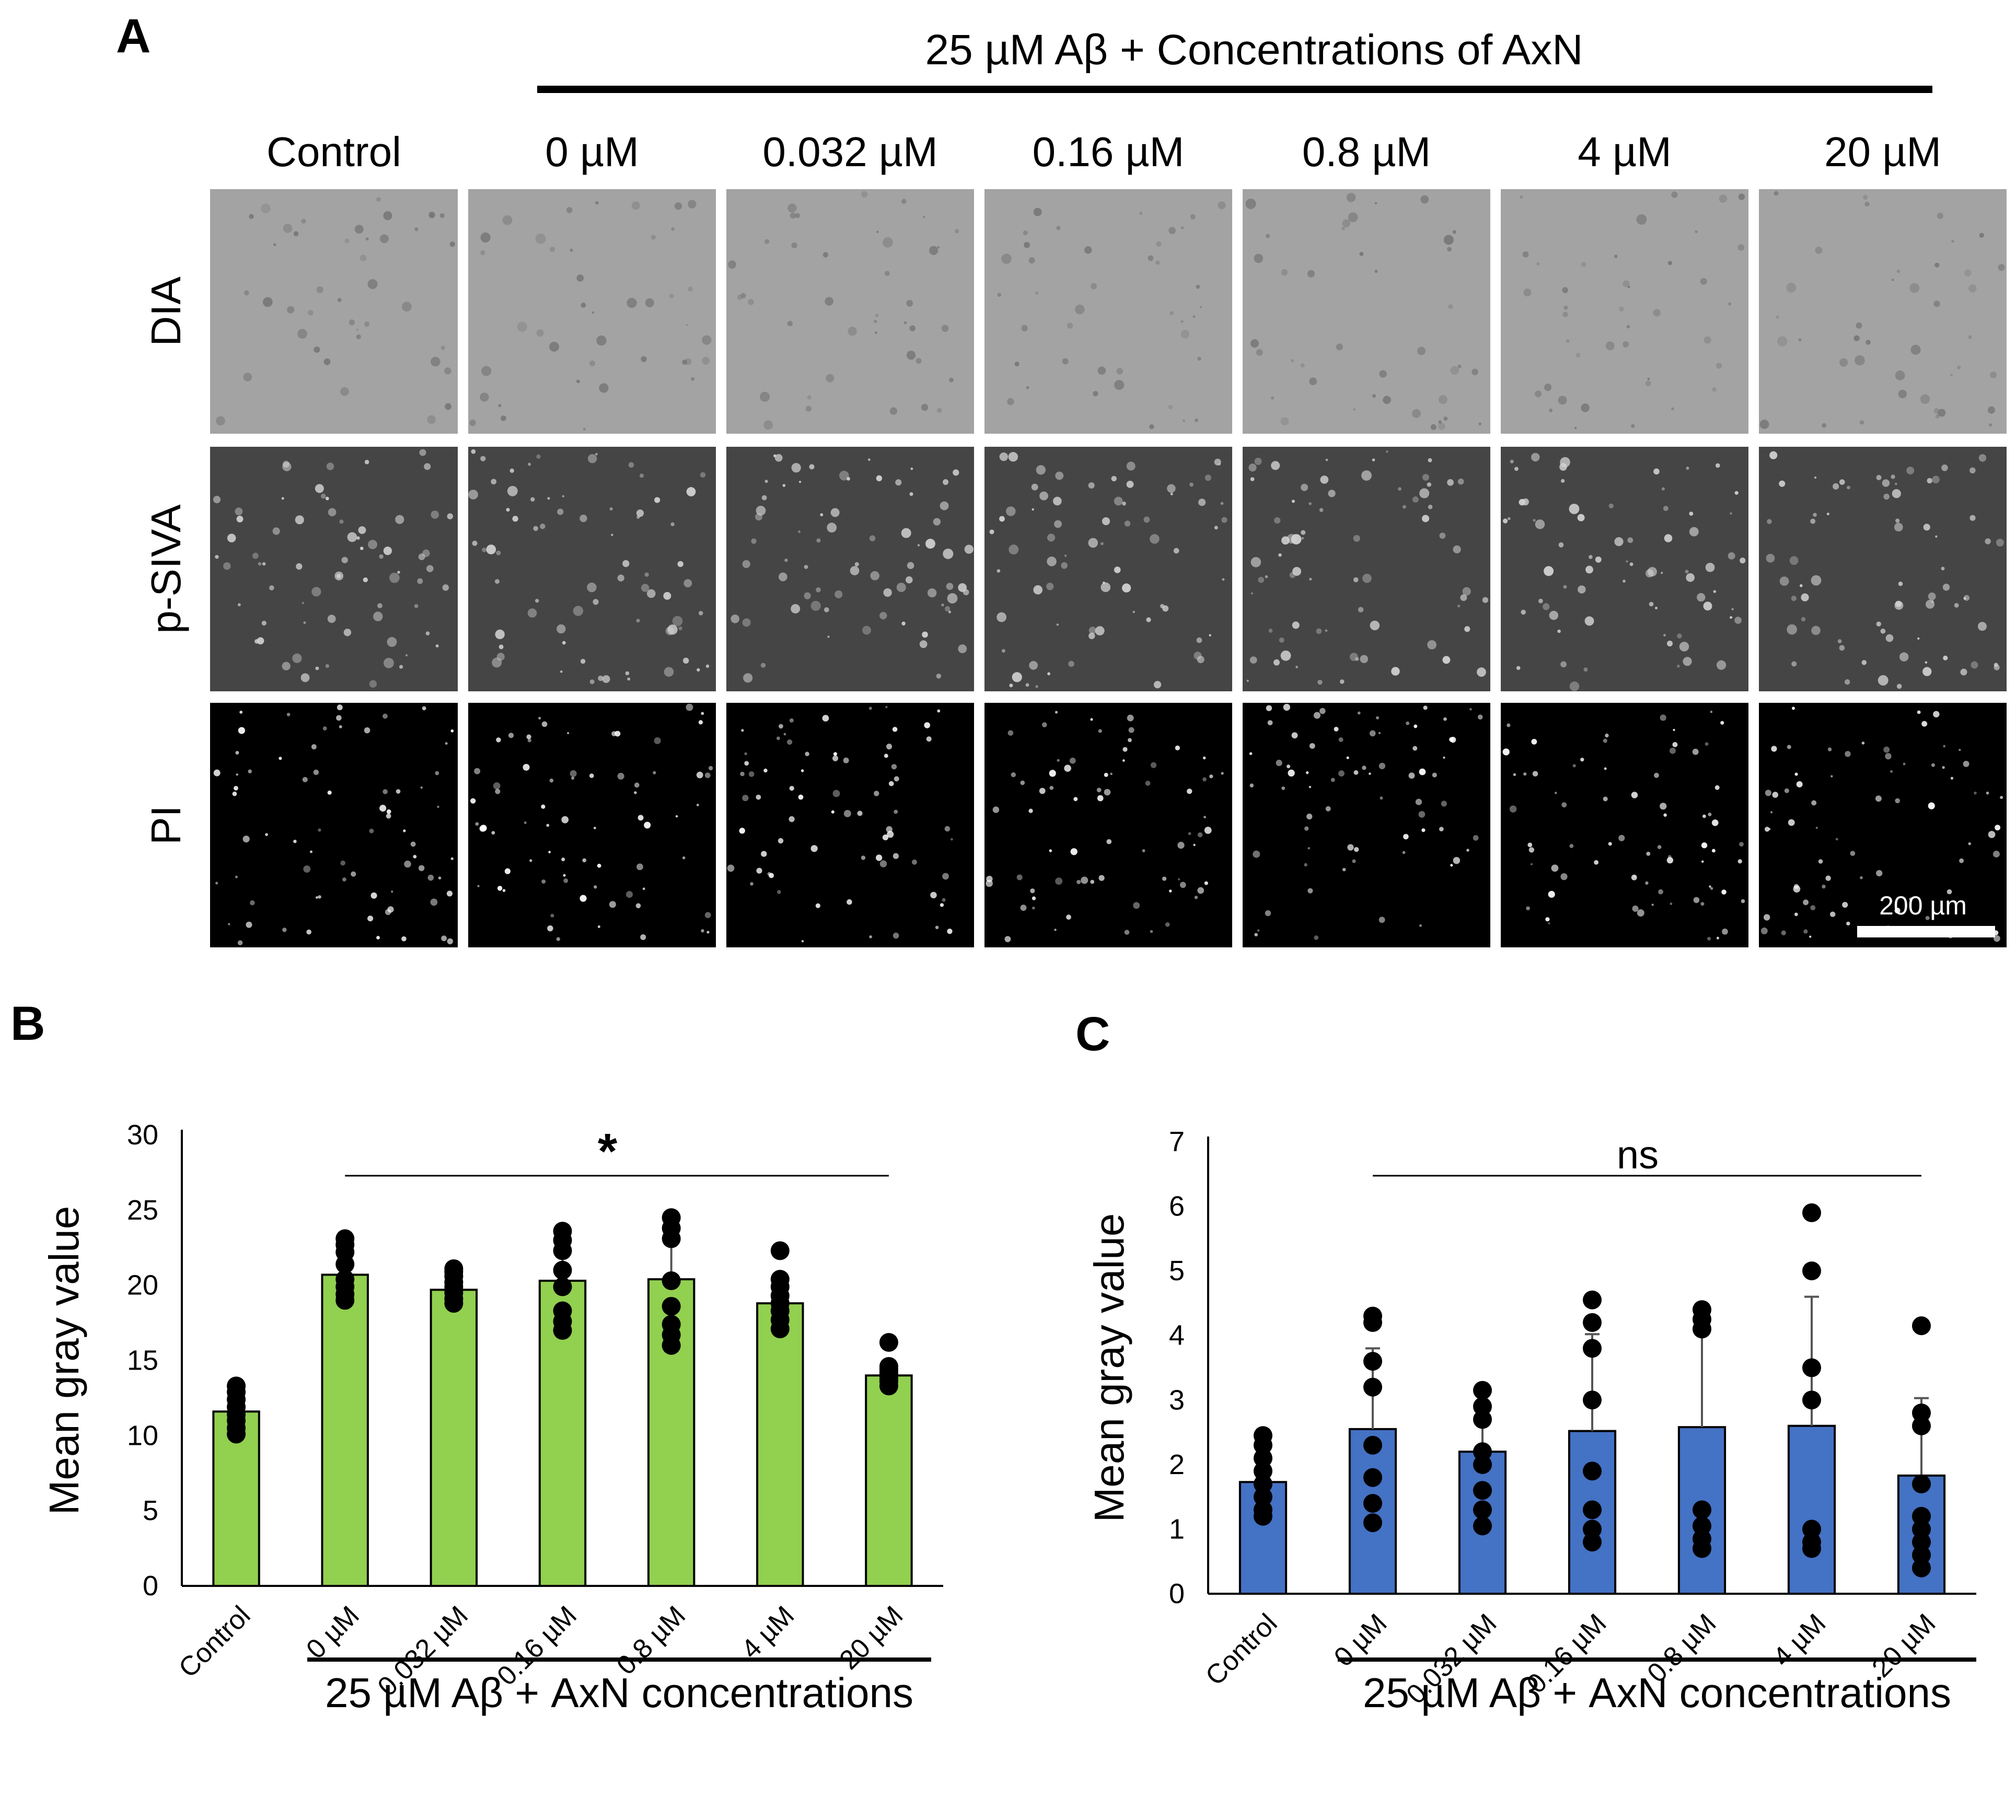  What do you see at coordinates (333, 1633) in the screenshot?
I see `x-tick-label-1: 0 µM` at bounding box center [333, 1633].